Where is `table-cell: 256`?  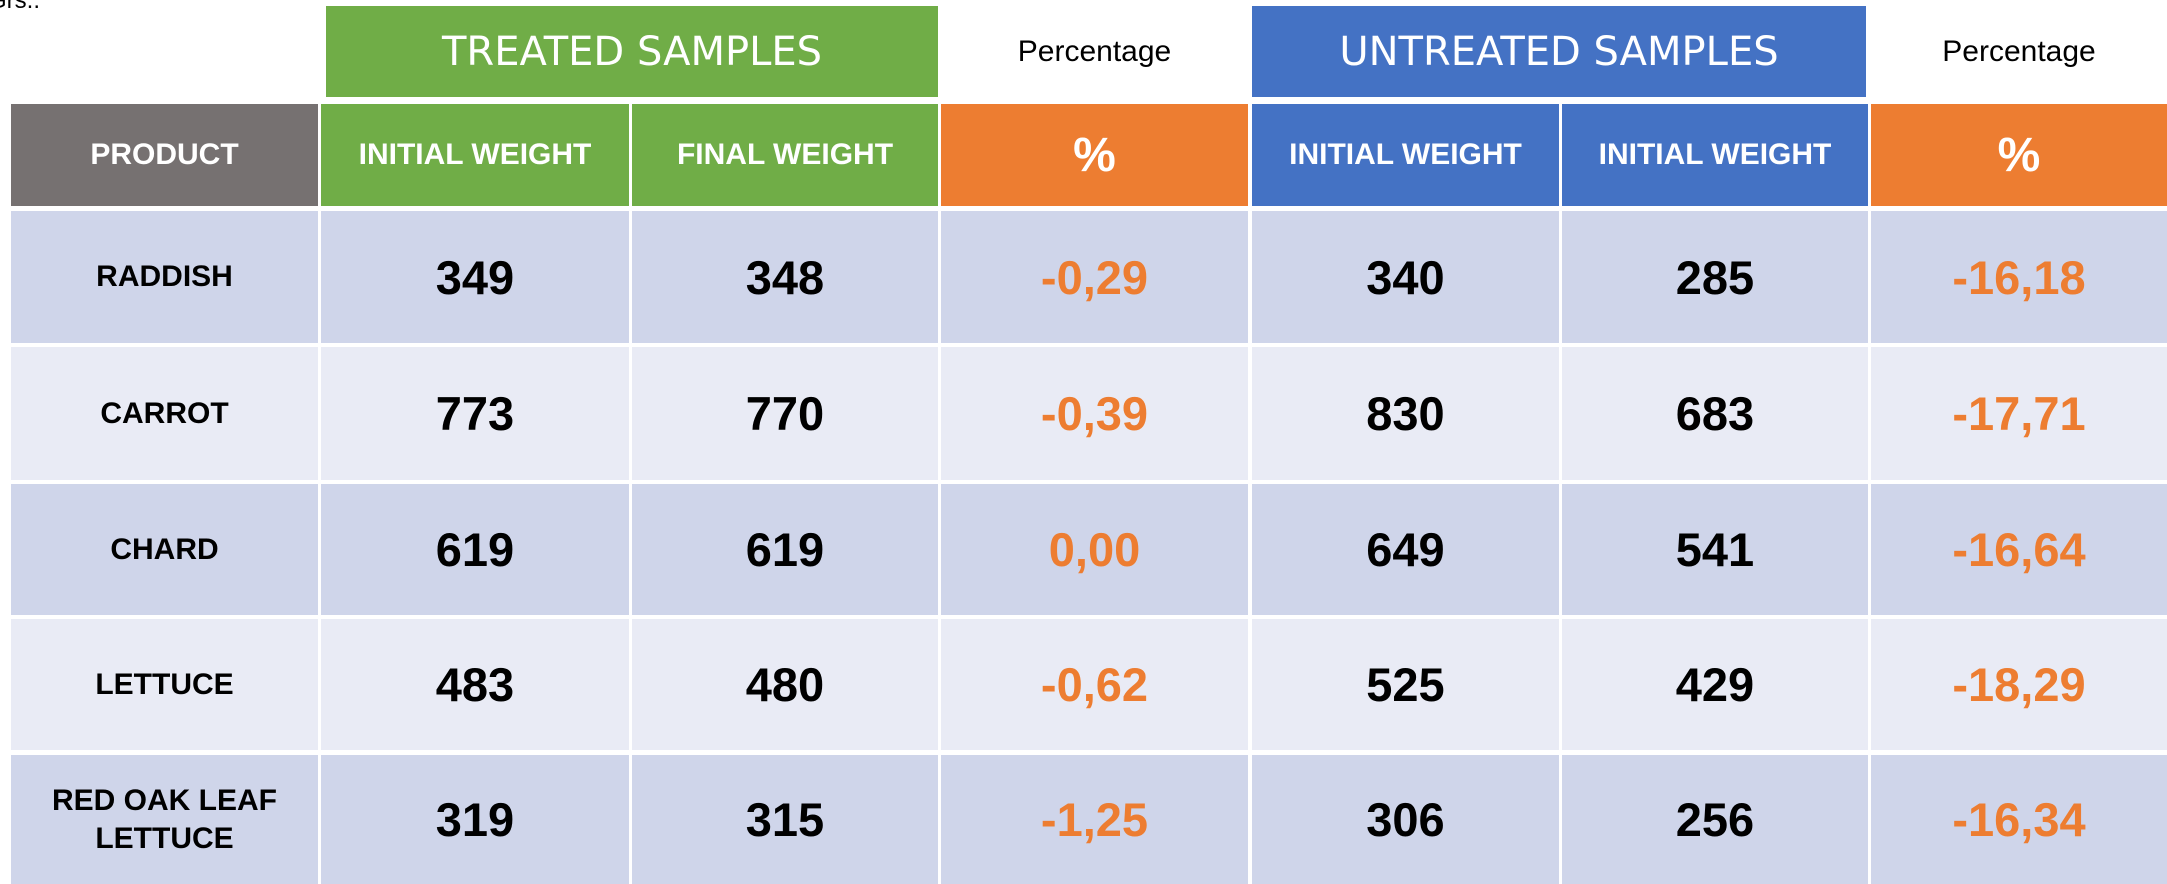 table-cell: 256 is located at coordinates (1715, 819).